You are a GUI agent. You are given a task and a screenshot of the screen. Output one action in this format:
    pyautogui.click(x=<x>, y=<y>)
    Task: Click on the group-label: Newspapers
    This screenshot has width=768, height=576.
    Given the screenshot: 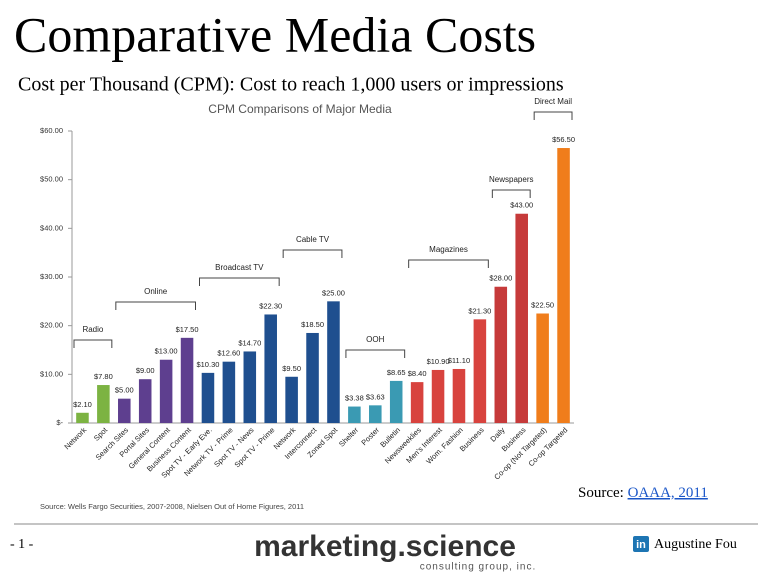 What is the action you would take?
    pyautogui.click(x=511, y=179)
    